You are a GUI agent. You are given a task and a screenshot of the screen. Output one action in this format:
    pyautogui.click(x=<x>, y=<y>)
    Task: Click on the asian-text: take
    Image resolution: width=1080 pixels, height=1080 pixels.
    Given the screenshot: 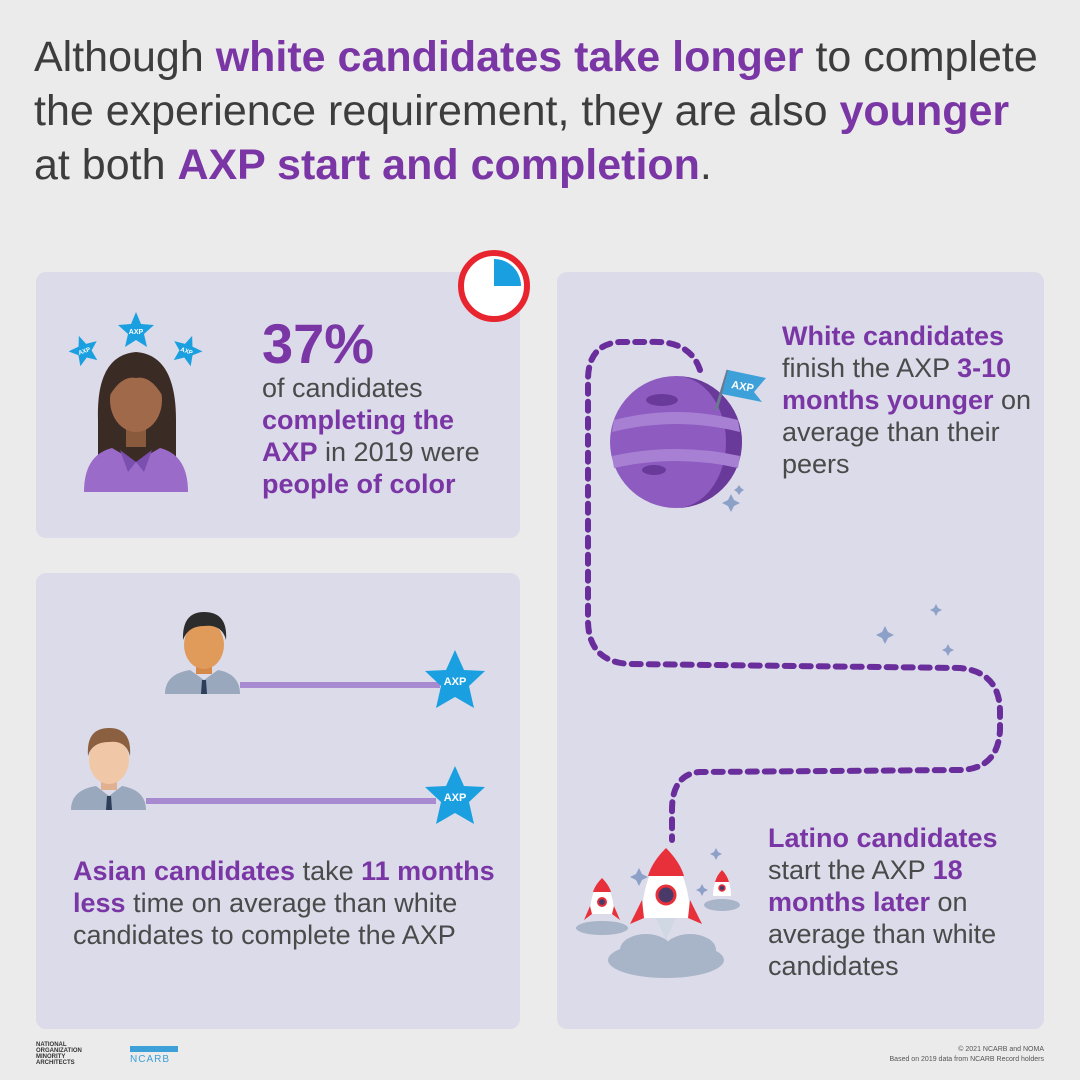 What is the action you would take?
    pyautogui.click(x=328, y=871)
    